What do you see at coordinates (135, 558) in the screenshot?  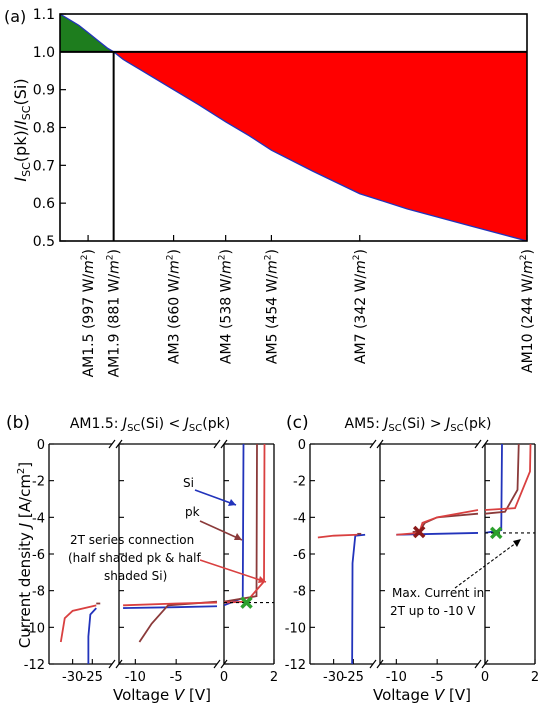 I see `annotation-2t-line2: (half shaded pk & half` at bounding box center [135, 558].